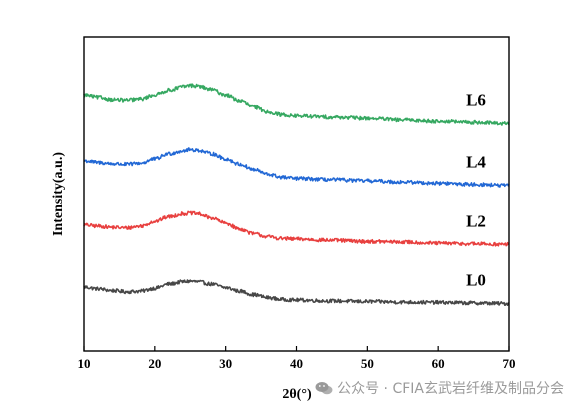 This screenshot has height=406, width=576. Describe the element at coordinates (296, 104) in the screenshot. I see `series-line-l6` at that location.